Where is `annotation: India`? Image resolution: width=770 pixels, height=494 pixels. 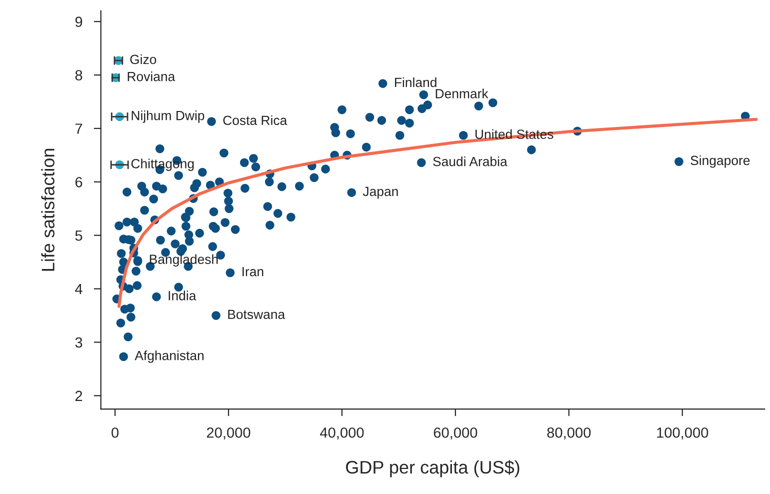 annotation: India is located at coordinates (182, 295).